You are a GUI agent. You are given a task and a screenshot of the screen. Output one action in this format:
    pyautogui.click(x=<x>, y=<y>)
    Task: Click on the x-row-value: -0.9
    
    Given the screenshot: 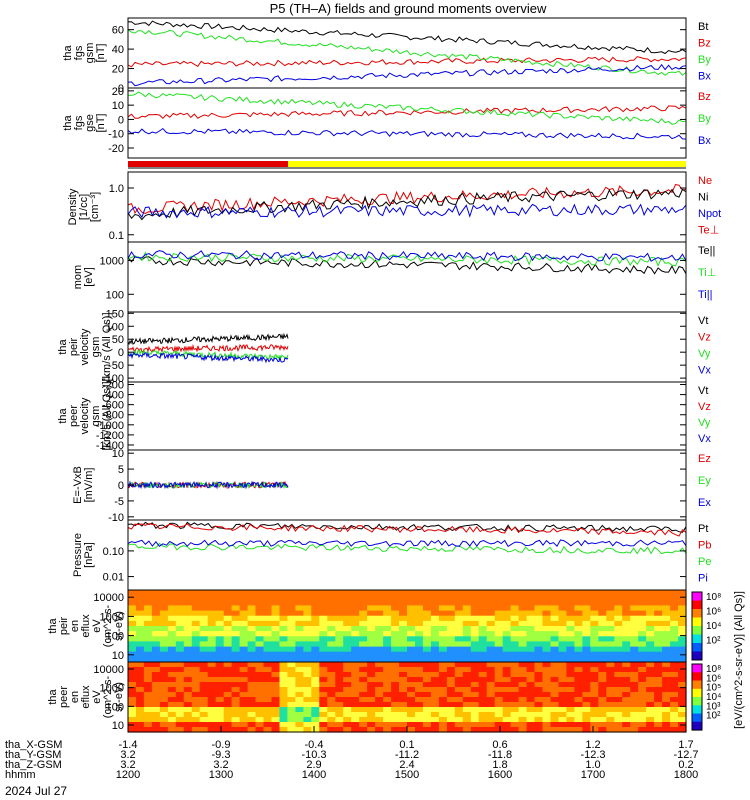 What is the action you would take?
    pyautogui.click(x=221, y=745)
    